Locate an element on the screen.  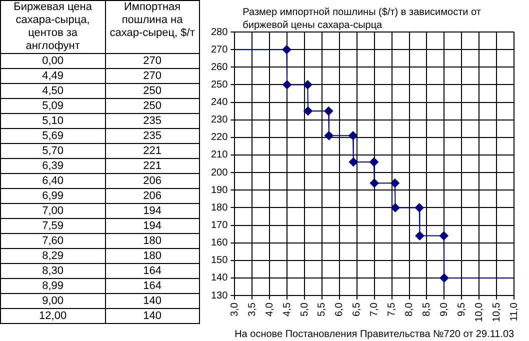
category-label: 7,60 is located at coordinates (53, 241).